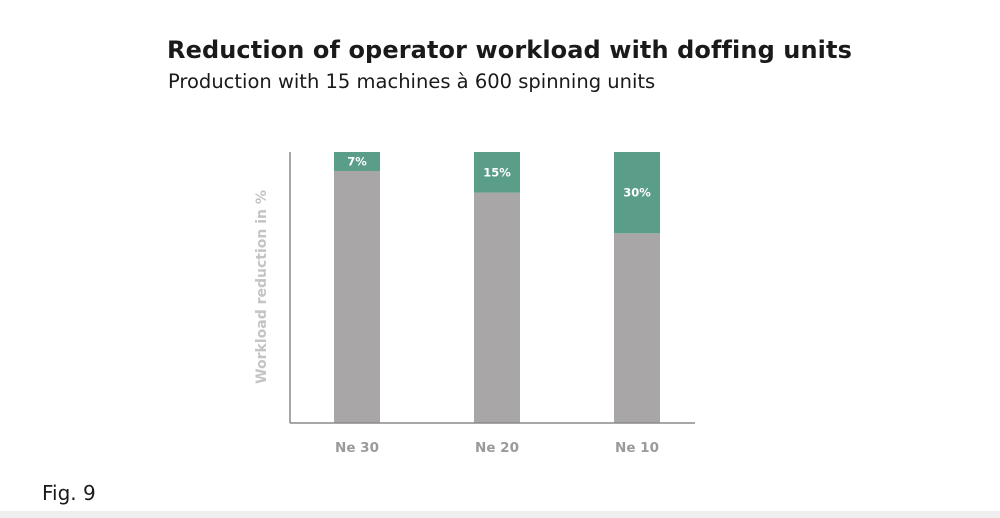  Describe the element at coordinates (497, 448) in the screenshot. I see `x-tick-label-2: Ne 20` at that location.